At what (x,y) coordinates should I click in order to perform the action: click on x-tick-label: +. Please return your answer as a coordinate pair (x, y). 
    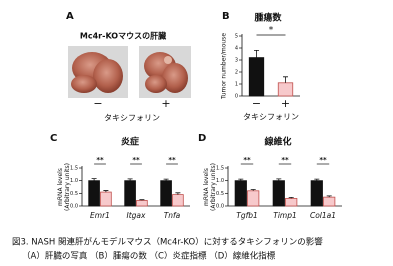
    Looking at the image, I should click on (285, 103).